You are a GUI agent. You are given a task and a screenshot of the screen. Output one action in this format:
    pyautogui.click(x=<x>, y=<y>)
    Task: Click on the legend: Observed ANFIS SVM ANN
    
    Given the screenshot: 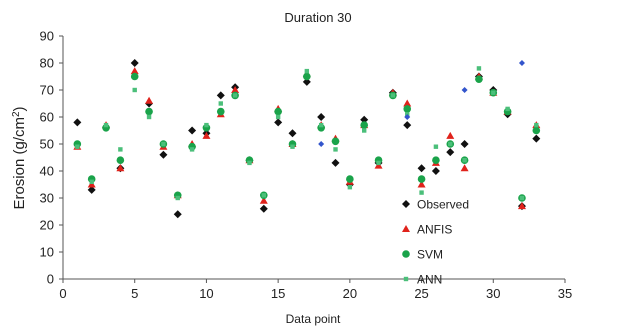 What is the action you would take?
    pyautogui.click(x=435, y=242)
    